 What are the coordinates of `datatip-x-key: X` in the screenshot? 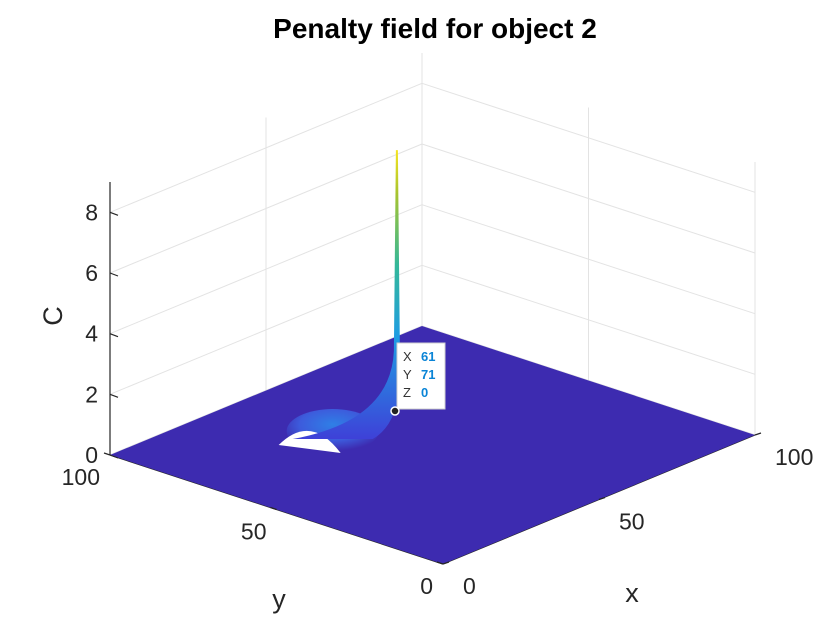 It's located at (407, 356).